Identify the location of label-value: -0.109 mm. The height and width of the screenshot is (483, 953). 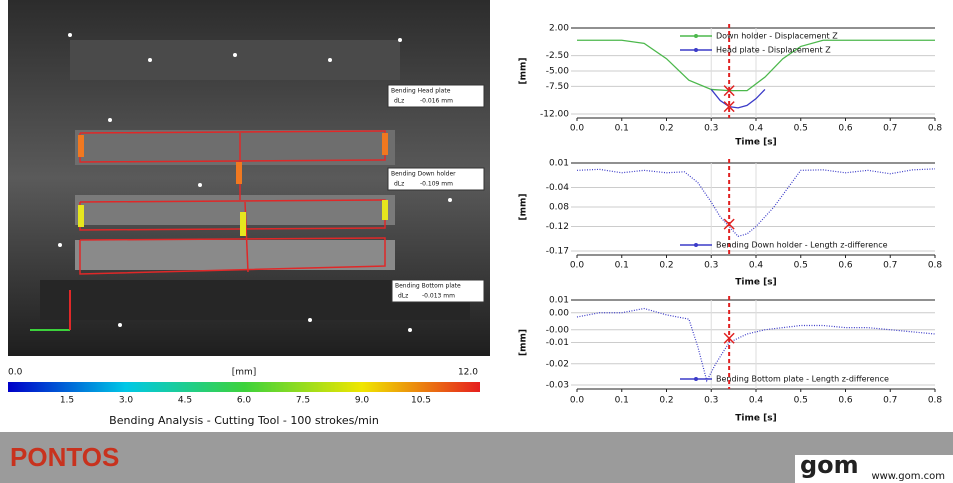
(436, 184).